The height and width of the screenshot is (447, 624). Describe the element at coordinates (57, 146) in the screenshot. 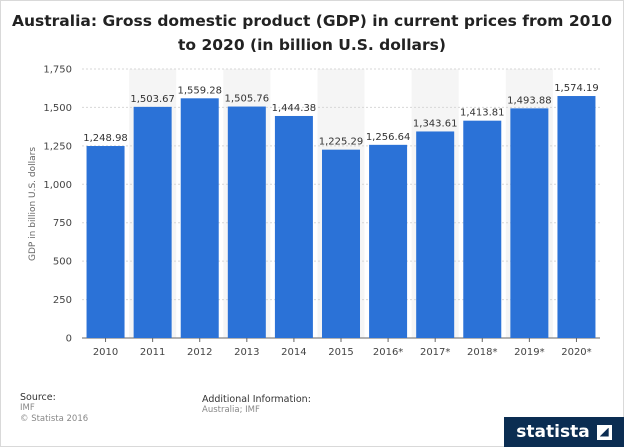

I see `y-tick-label: 1,250` at that location.